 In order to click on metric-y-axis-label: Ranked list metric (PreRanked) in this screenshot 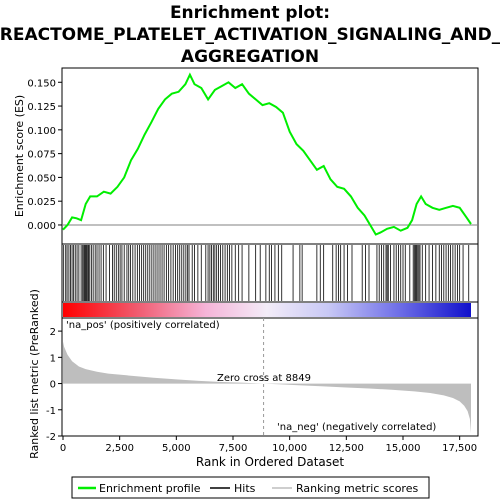, I will do `click(34, 374)`.